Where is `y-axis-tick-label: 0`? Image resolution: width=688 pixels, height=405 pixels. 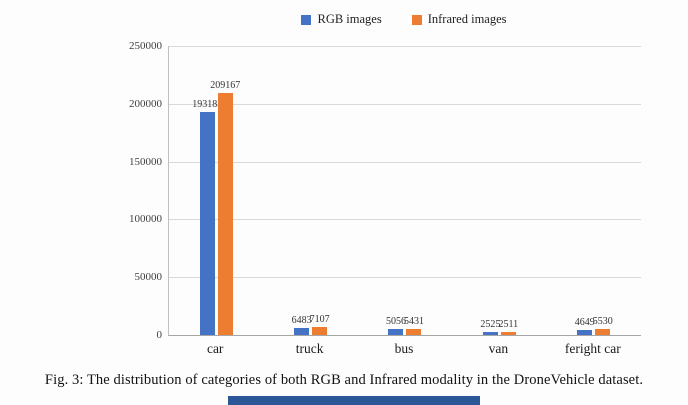
y-axis-tick-label: 0 is located at coordinates (159, 335).